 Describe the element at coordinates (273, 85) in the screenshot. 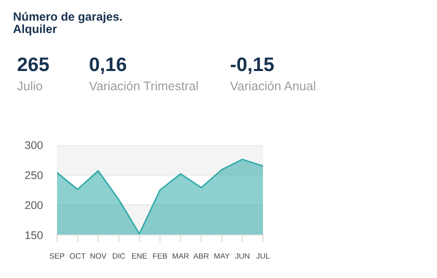

I see `text: Variación Anual` at that location.